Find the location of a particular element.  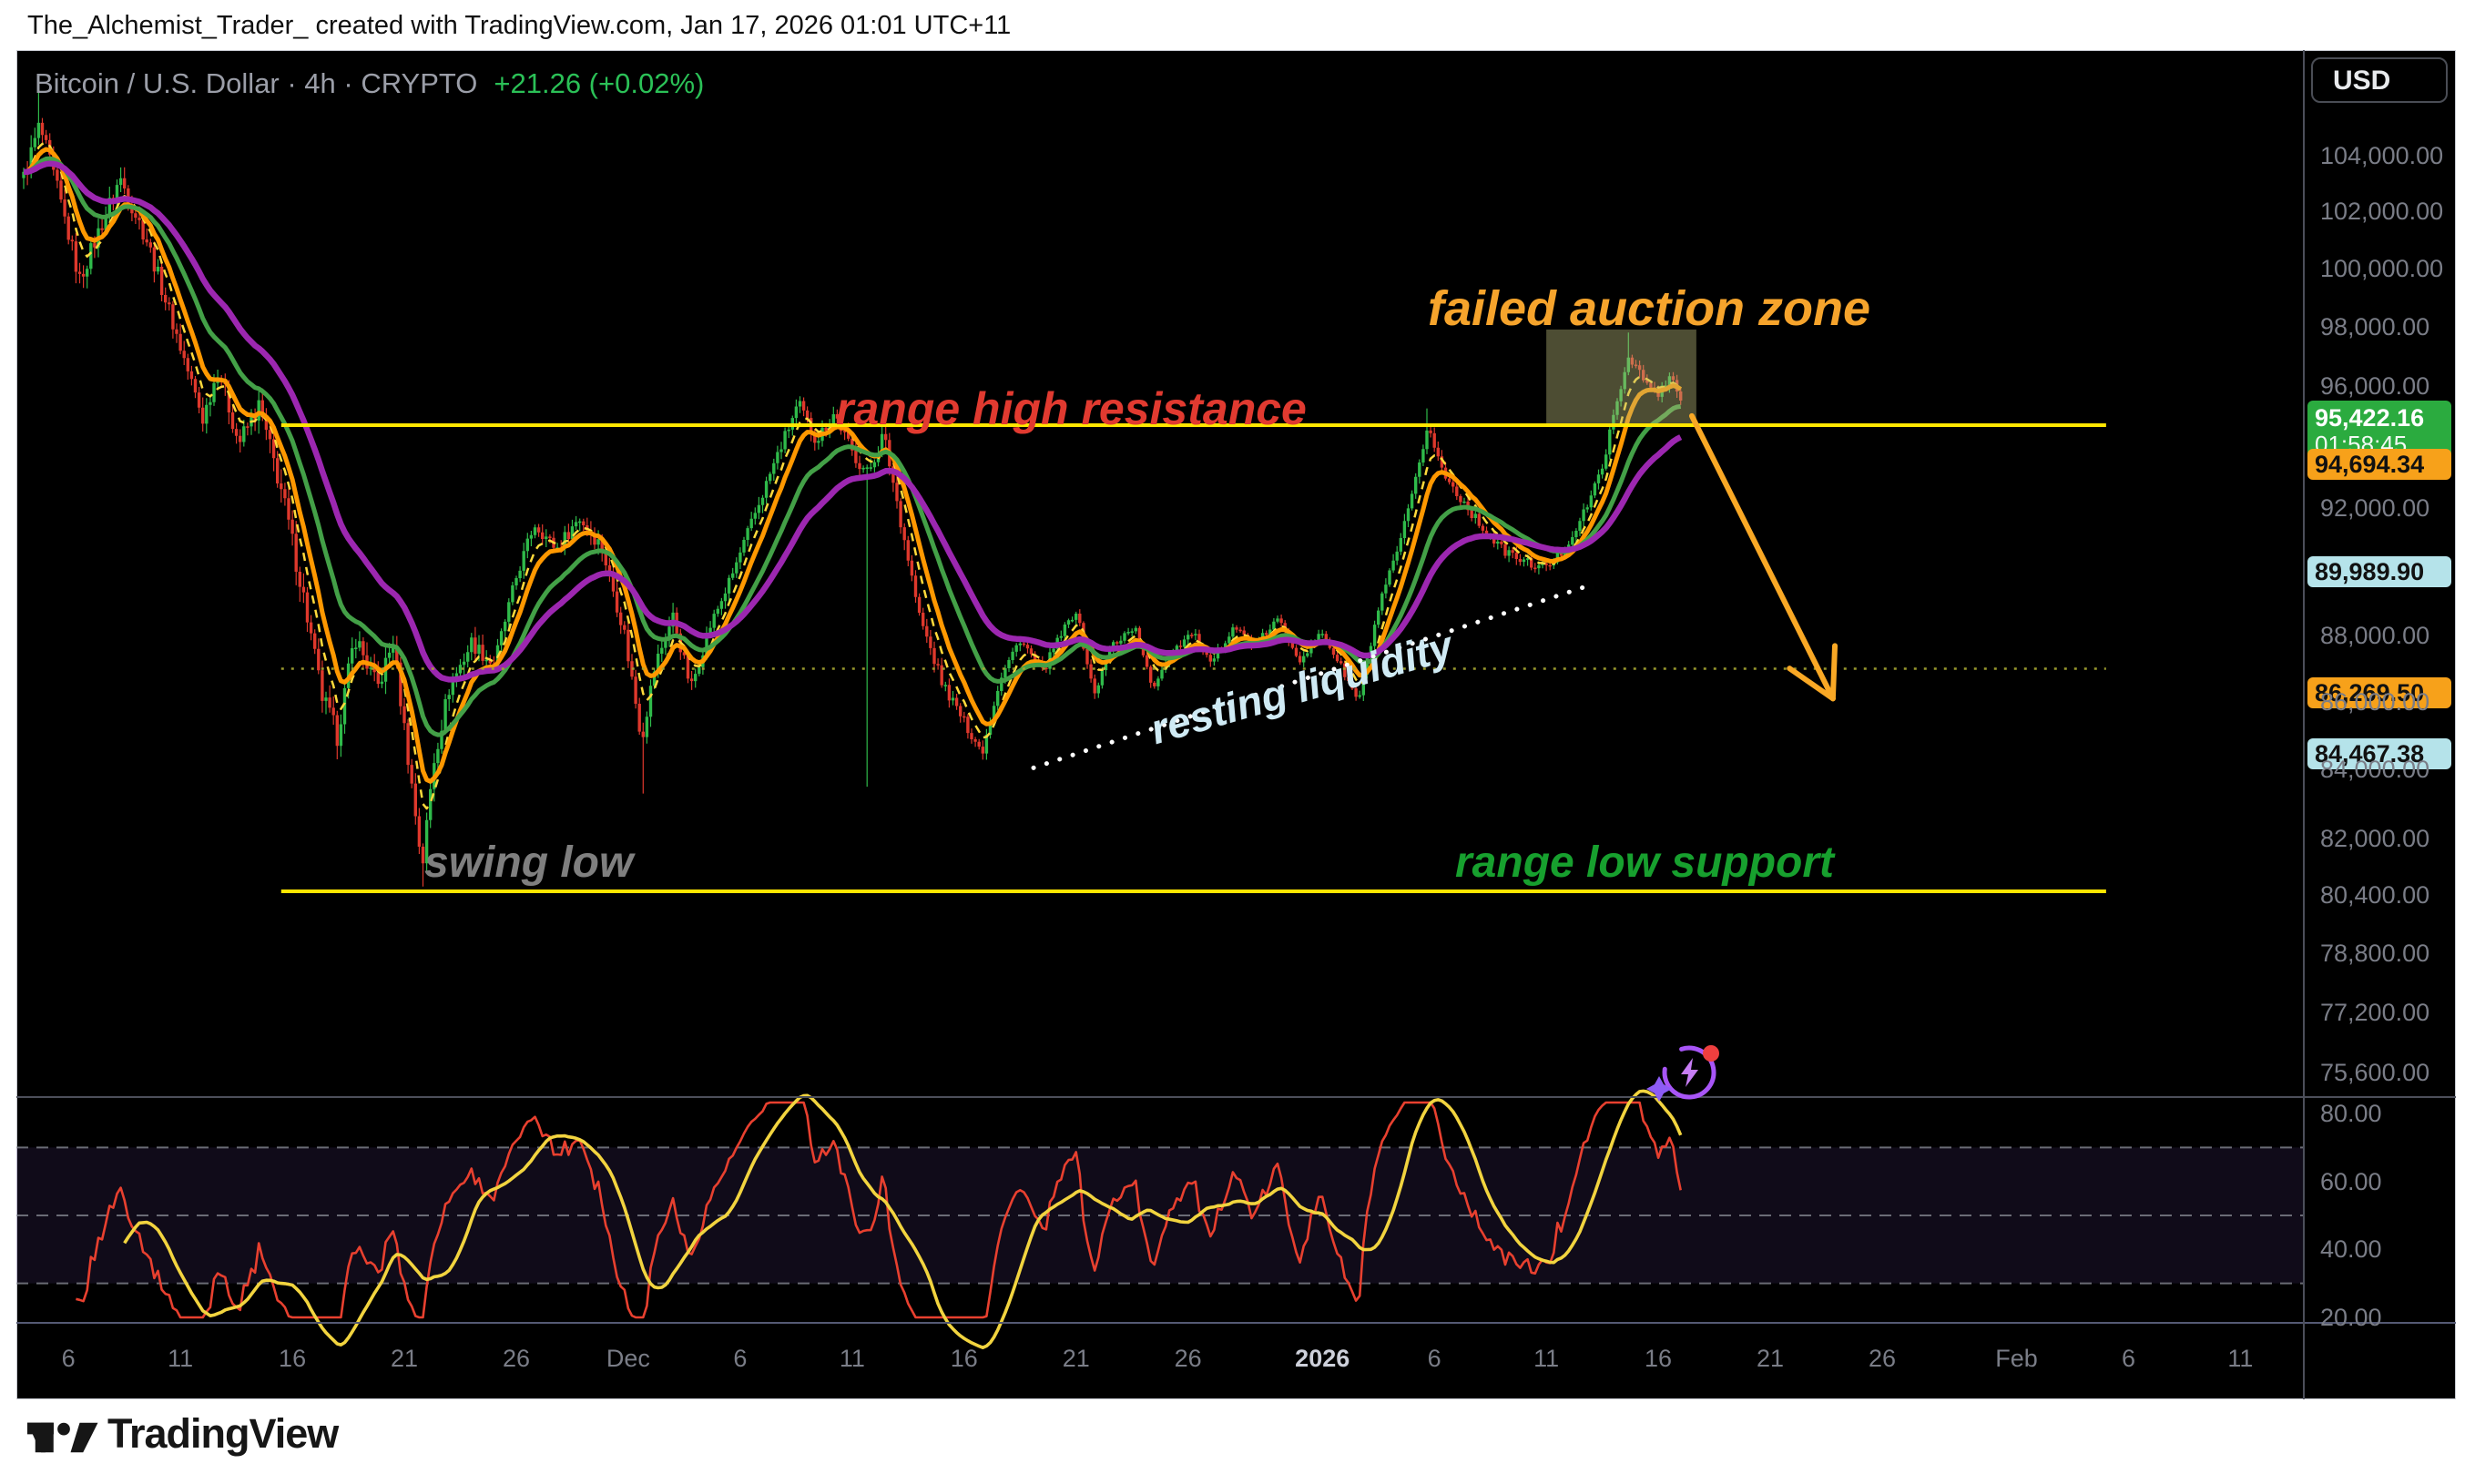

tradingview-logo-icon is located at coordinates (63, 1437).